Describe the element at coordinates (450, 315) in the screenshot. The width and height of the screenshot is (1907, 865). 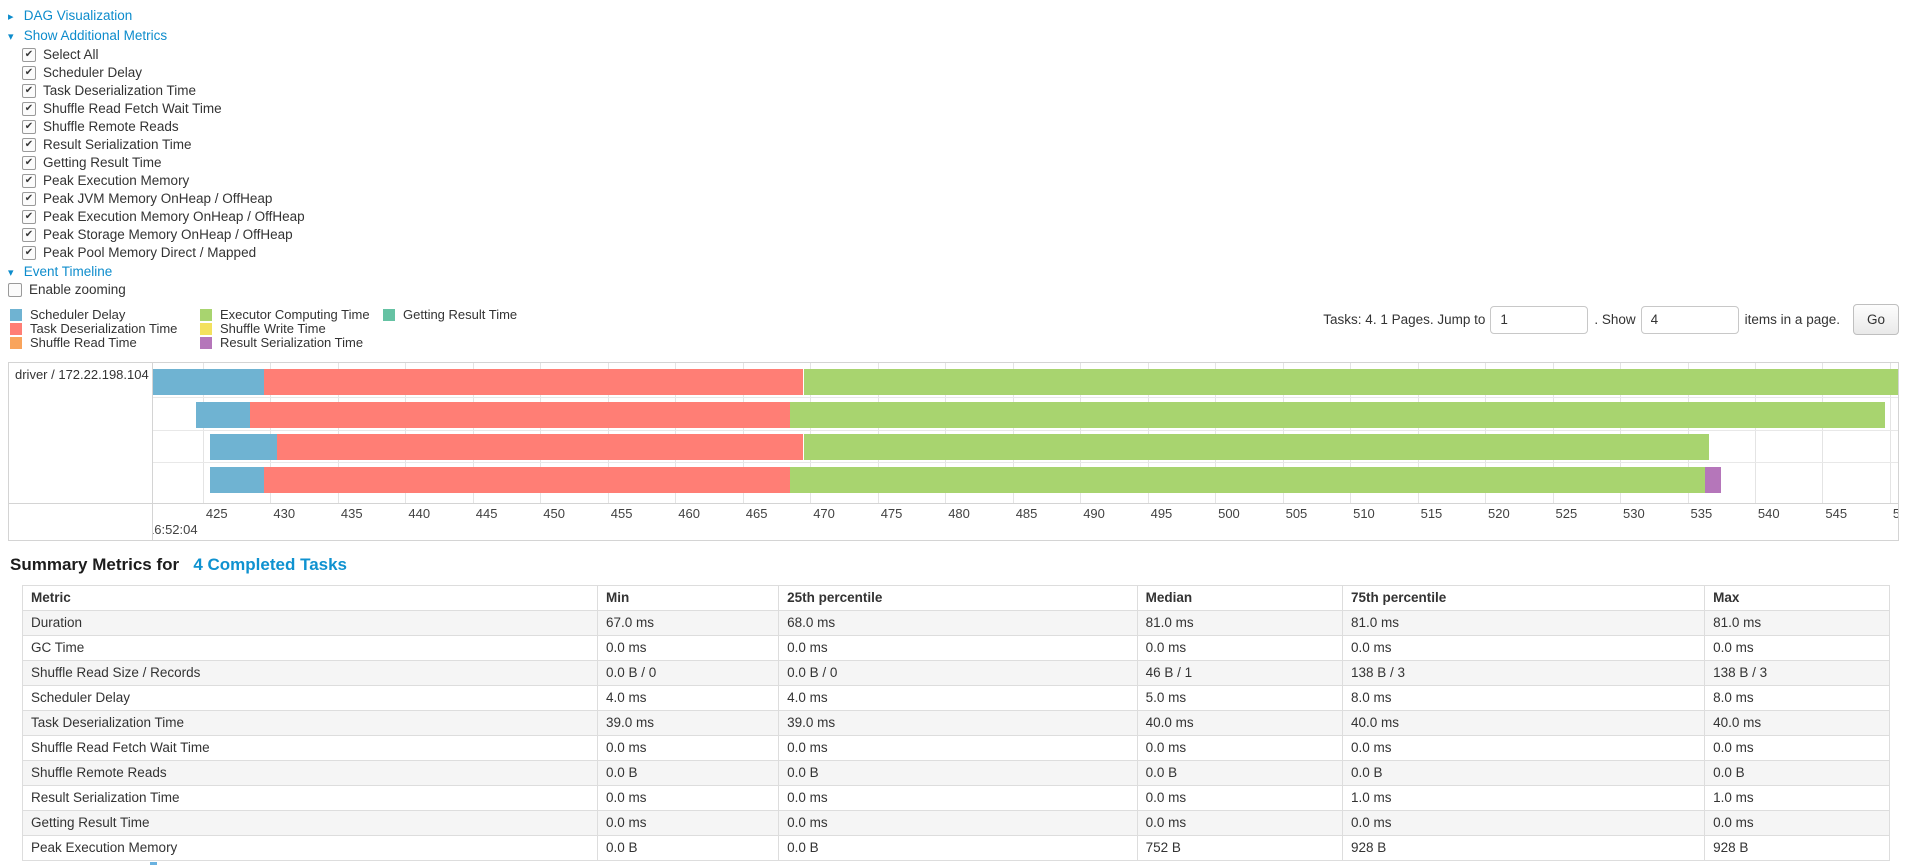
I see `legend-item: Getting Result Time` at that location.